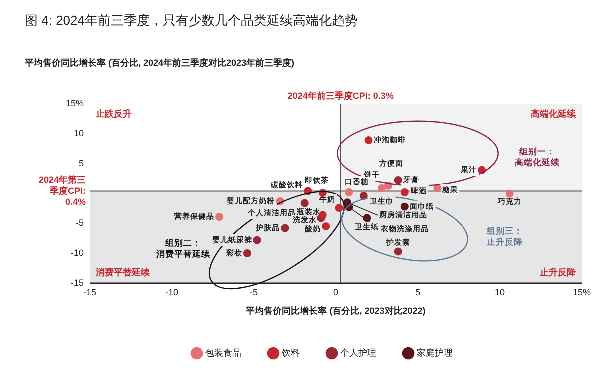  Describe the element at coordinates (505, 237) in the screenshot. I see `annotation: 组别三：止升反降` at that location.